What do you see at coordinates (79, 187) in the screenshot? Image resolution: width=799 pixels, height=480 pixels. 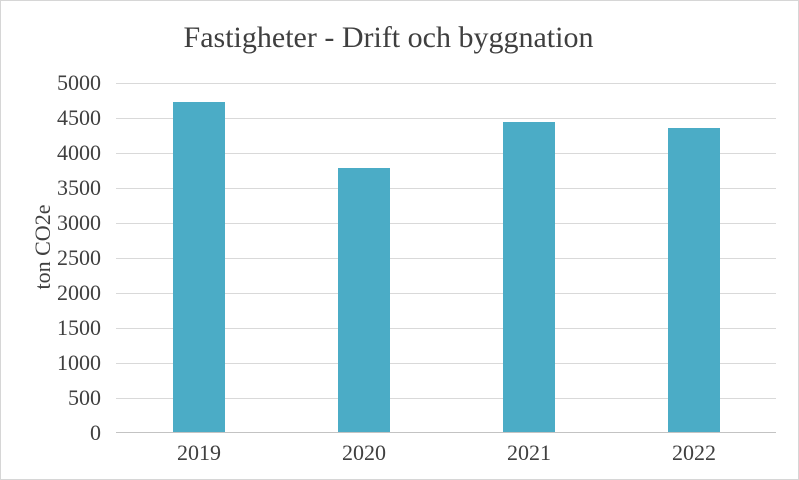 I see `y-tick-label: 3500` at bounding box center [79, 187].